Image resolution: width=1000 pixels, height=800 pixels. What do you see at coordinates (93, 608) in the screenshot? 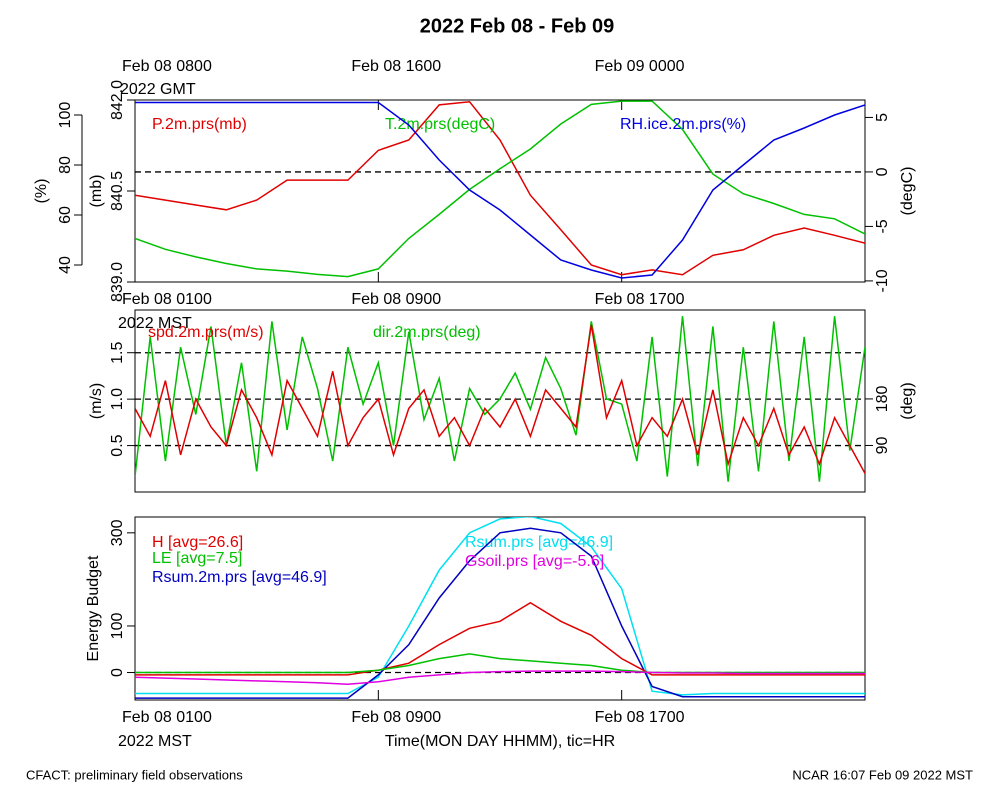
I see `y-axis-title: Energy Budget` at bounding box center [93, 608].